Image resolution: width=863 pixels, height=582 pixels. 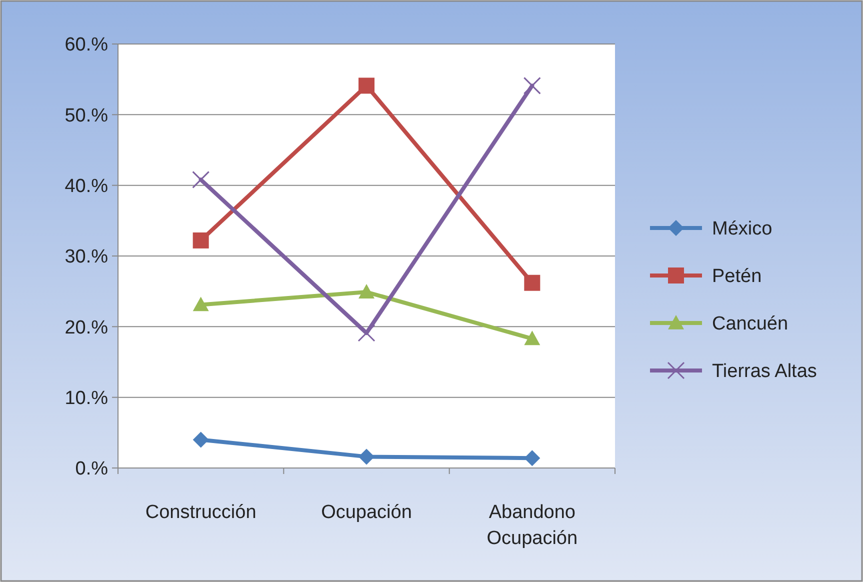 I want to click on y-tick-label: 0.%, so click(x=91, y=469).